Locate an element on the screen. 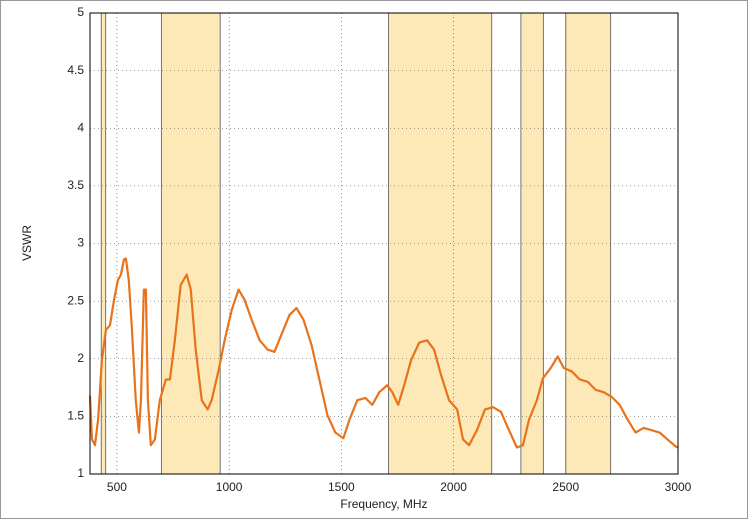  x-tick-label: 3000 is located at coordinates (678, 487).